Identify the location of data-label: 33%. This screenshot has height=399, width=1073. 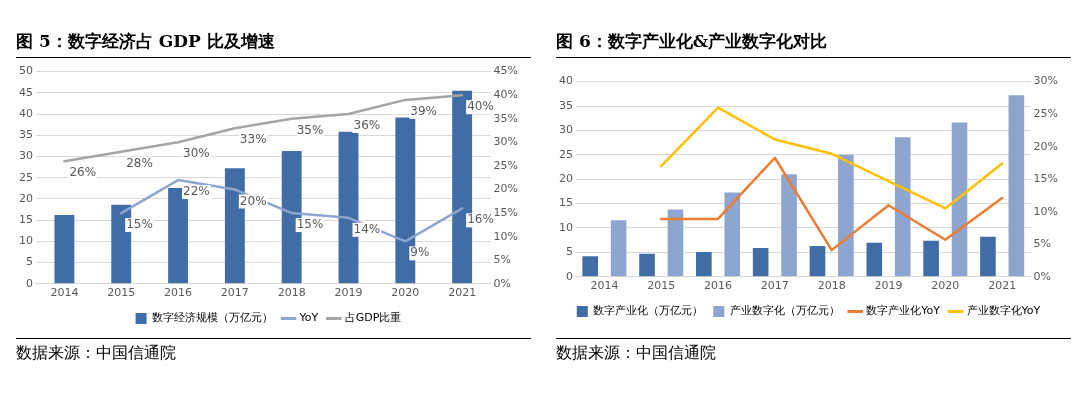
(253, 139).